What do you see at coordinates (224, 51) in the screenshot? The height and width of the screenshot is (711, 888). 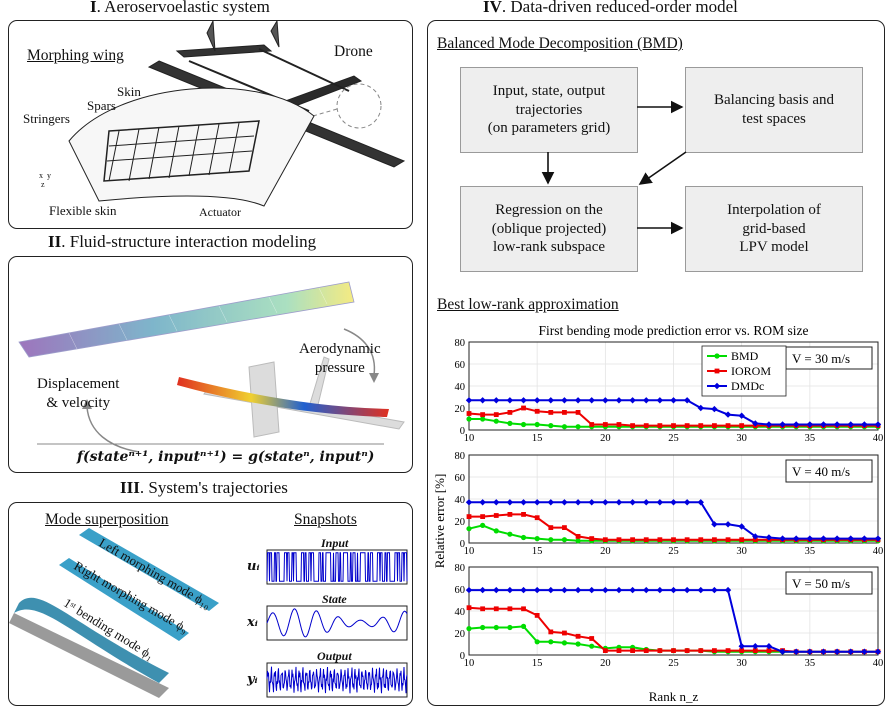 I see `drone-tail-wing` at bounding box center [224, 51].